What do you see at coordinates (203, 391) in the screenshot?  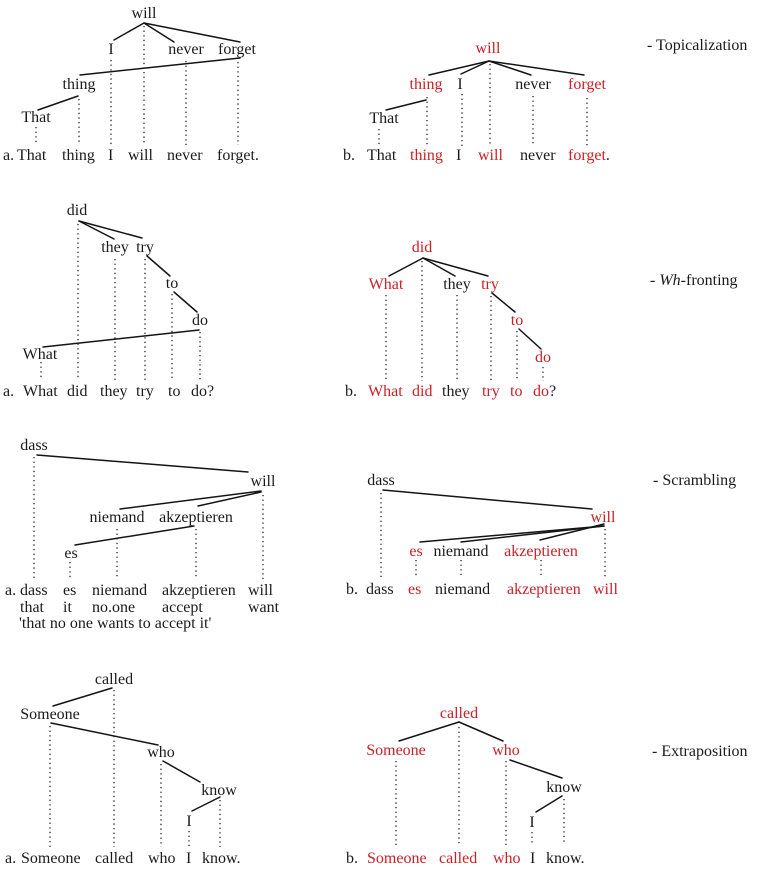 I see `sentence-word-do: do?` at bounding box center [203, 391].